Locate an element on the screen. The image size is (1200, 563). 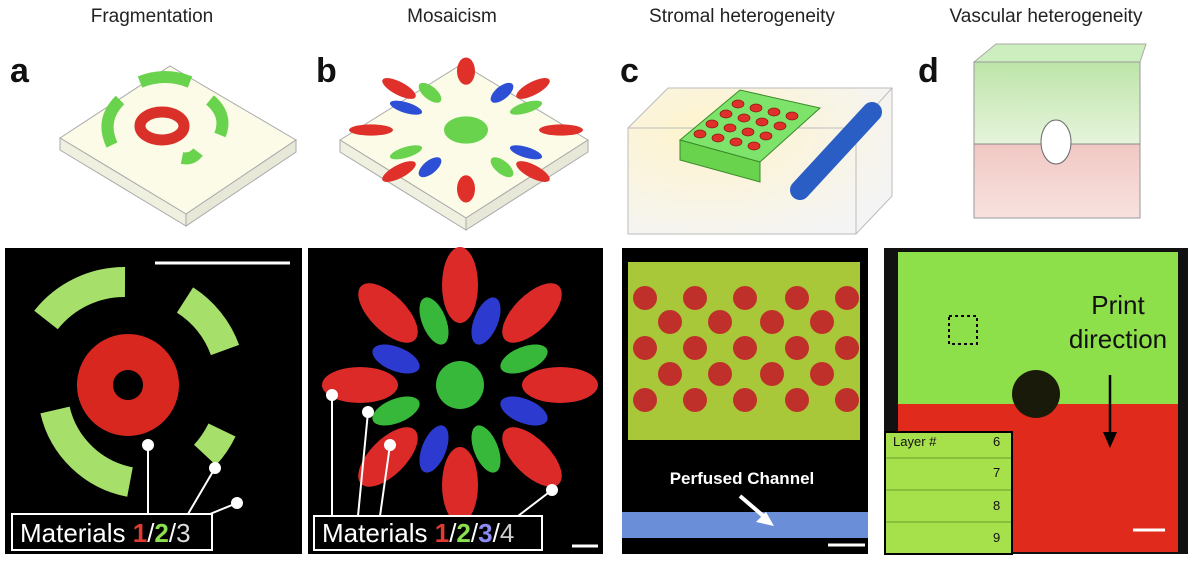
legend: Materials 1/2/3/4 is located at coordinates (418, 533).